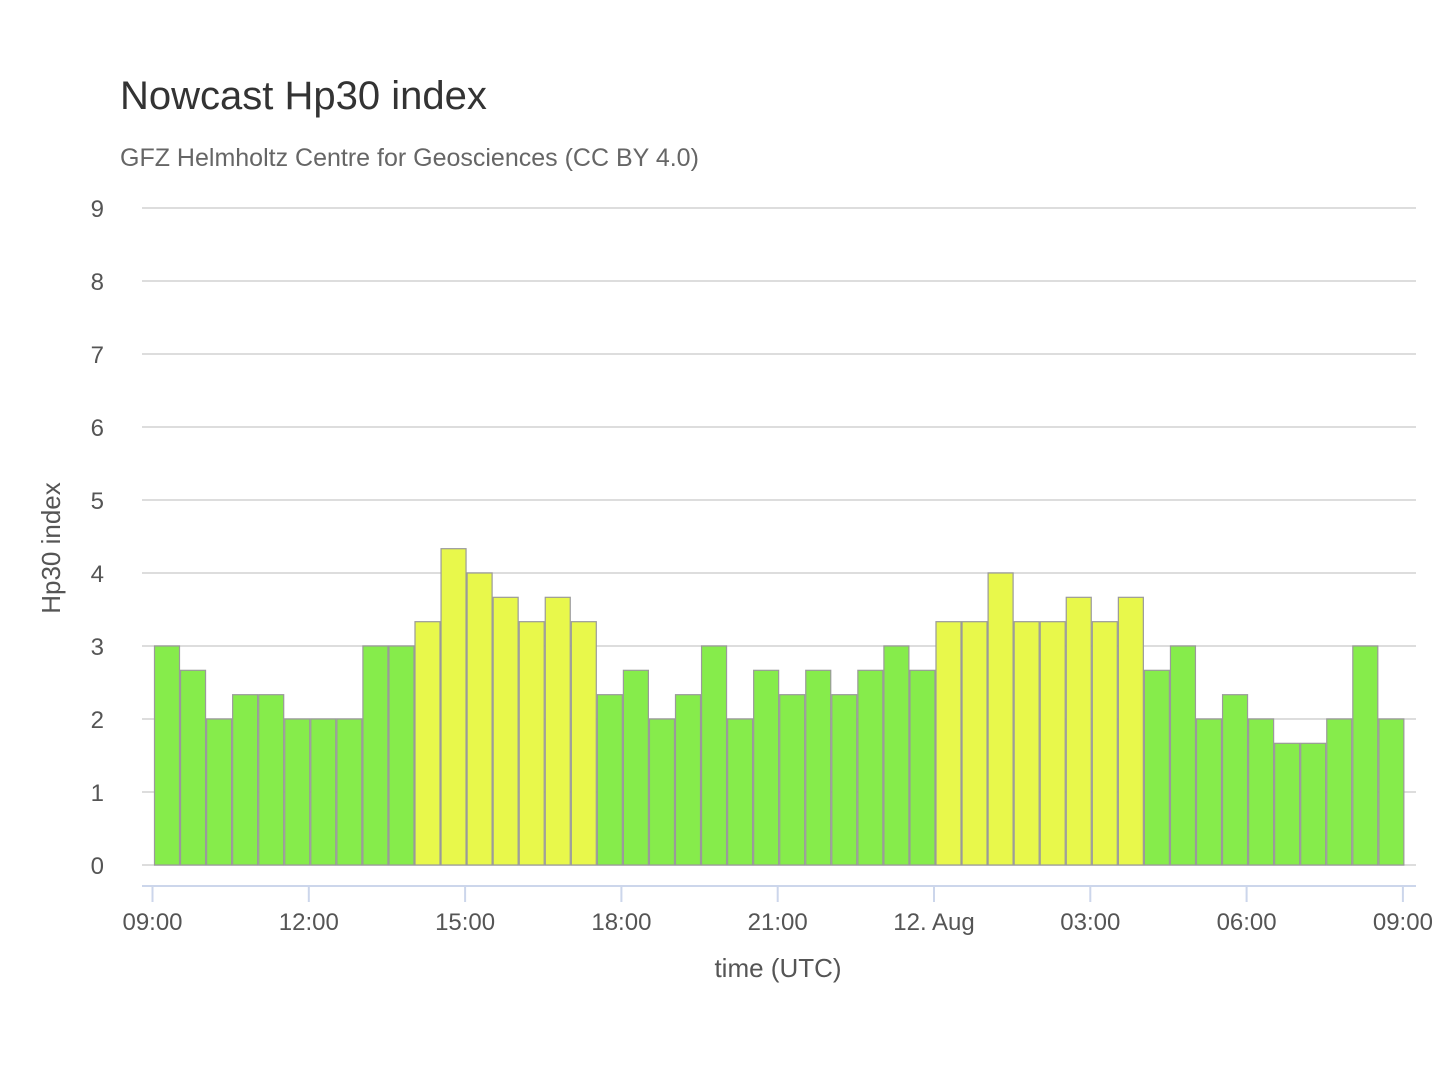  I want to click on y-tick-label: 9, so click(97, 209).